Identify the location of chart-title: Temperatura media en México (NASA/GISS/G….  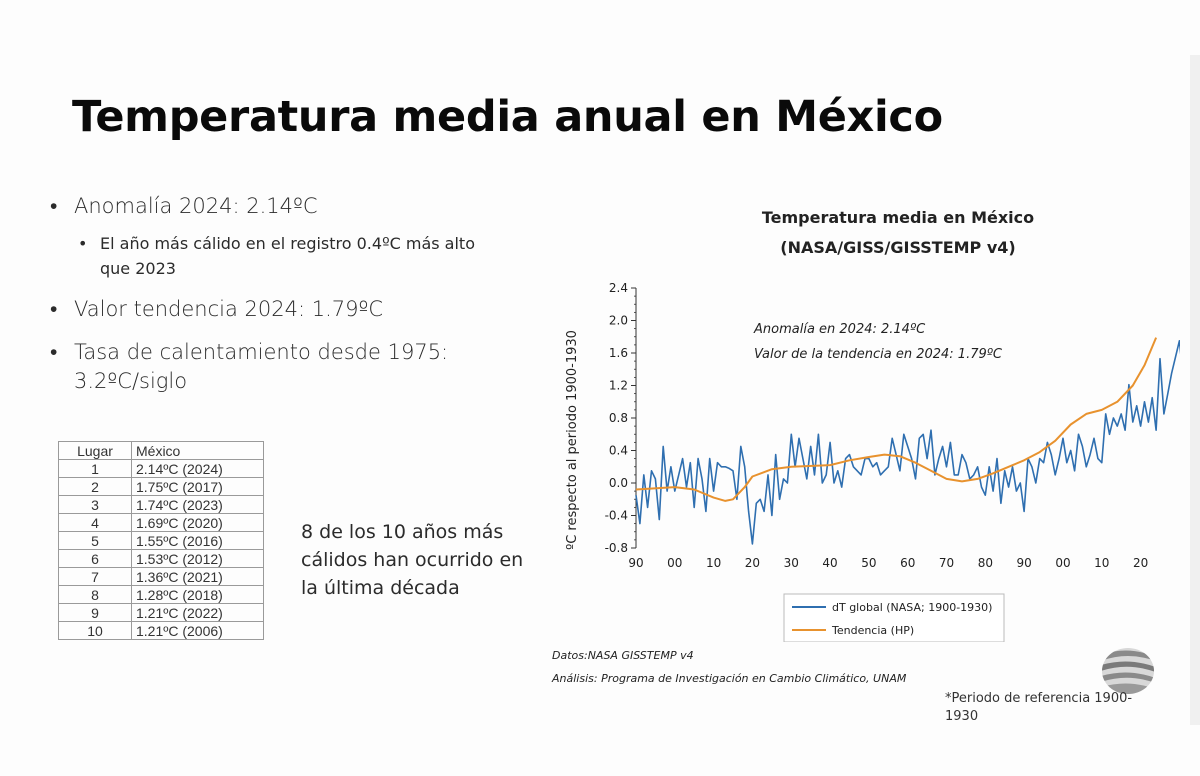
(898, 233).